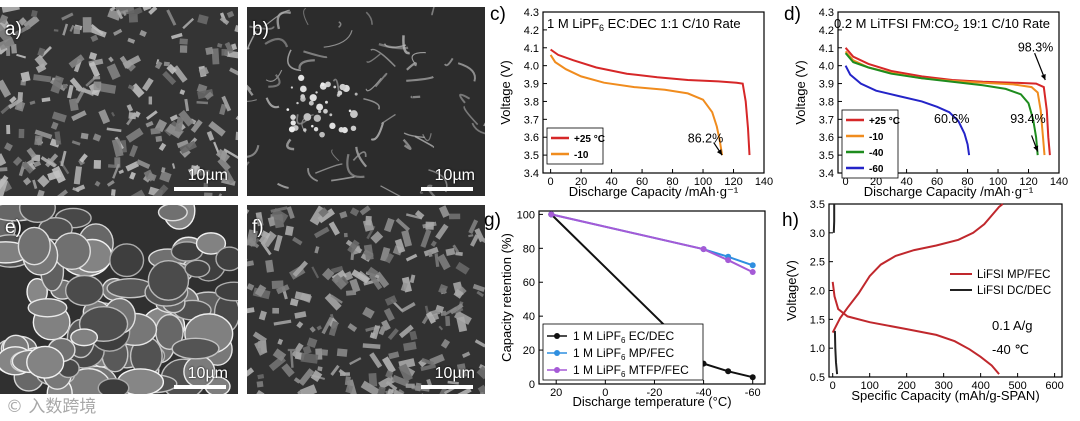  I want to click on y-tick-label: 60, so click(529, 283).